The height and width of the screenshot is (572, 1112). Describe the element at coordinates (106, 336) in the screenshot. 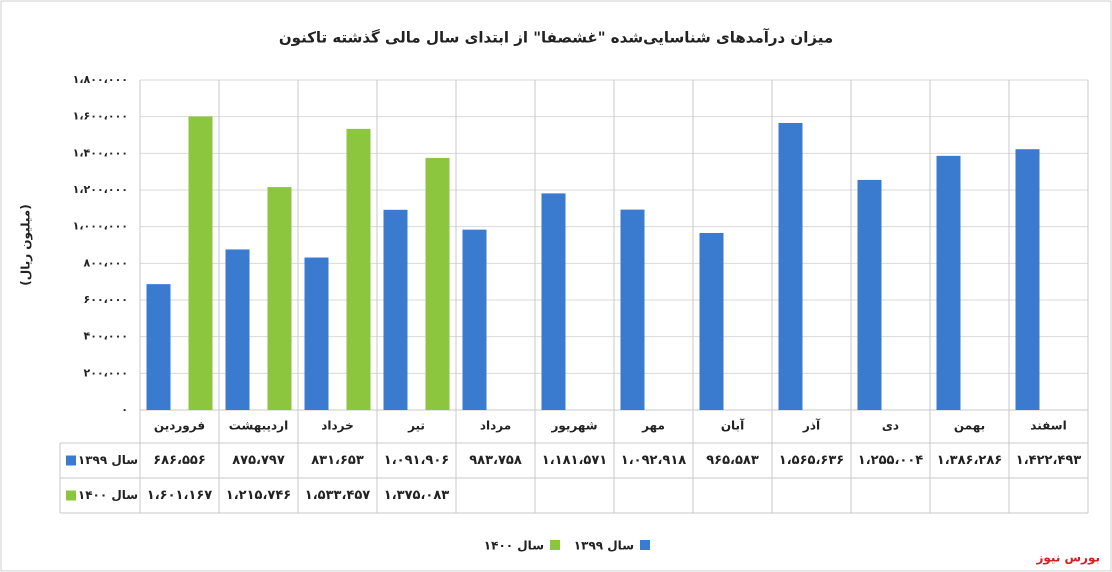

I see `y-tick-label: ۴۰۰،۰۰۰` at that location.